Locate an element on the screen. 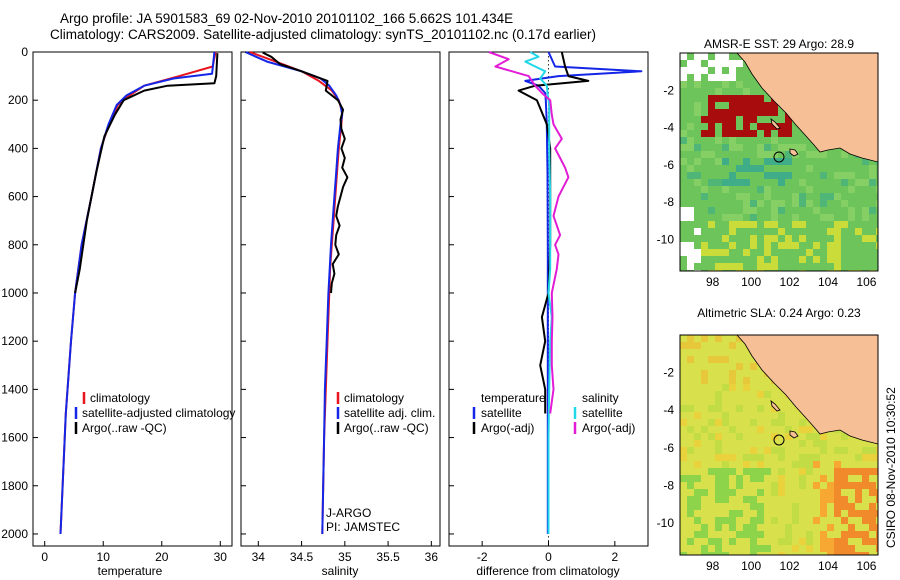 The width and height of the screenshot is (900, 580). annotation-j-argo: J-ARGO is located at coordinates (348, 513).